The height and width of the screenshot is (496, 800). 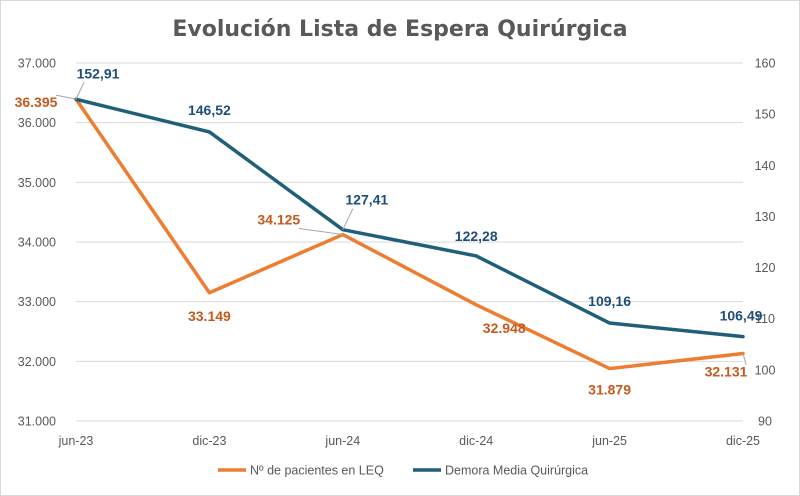 I want to click on y-right-tick-label: 130, so click(x=765, y=217).